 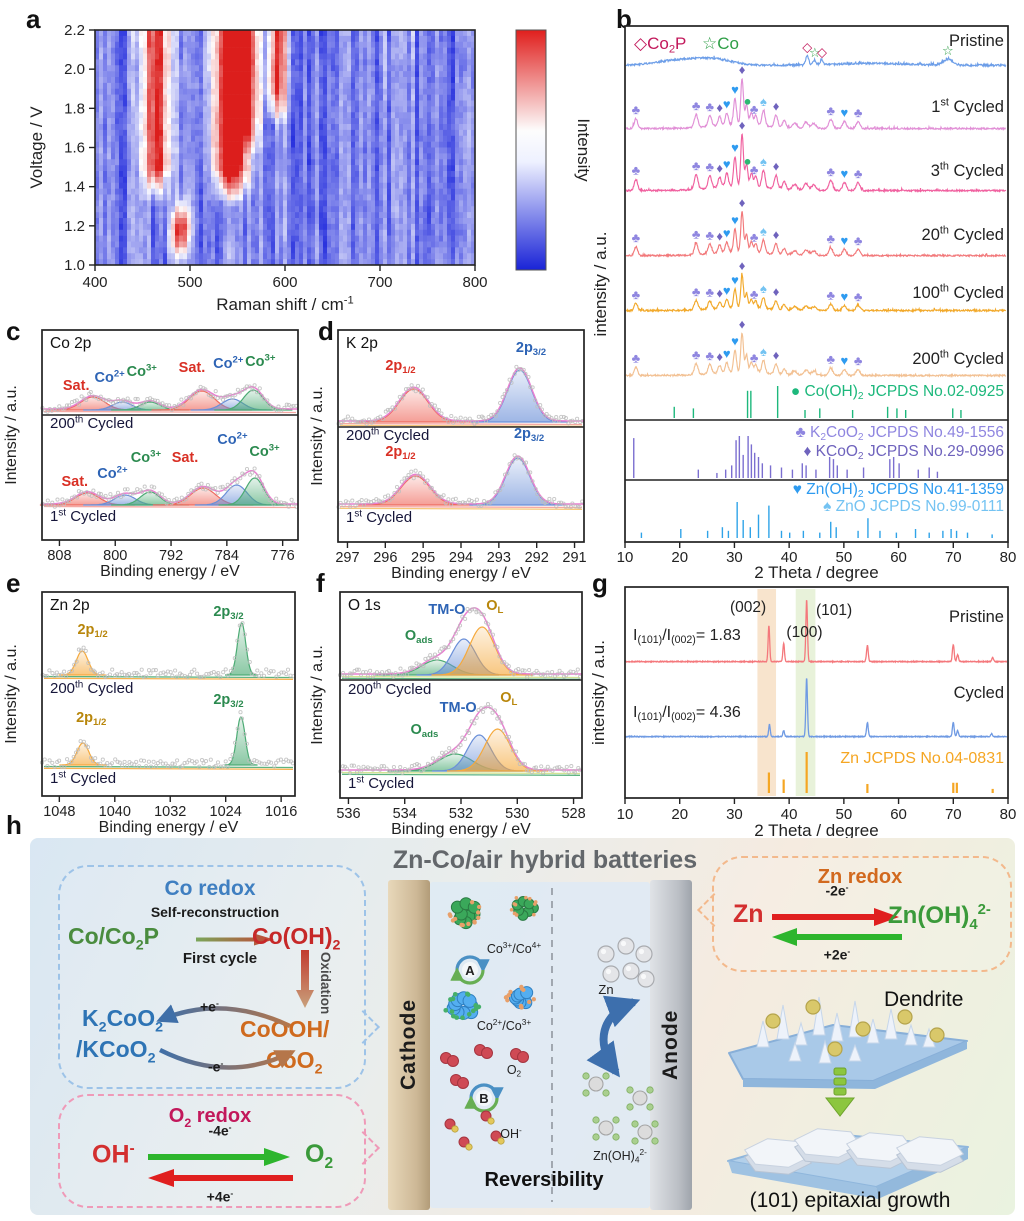 What do you see at coordinates (216, 1066) in the screenshot?
I see `minus-e-label: -e-` at bounding box center [216, 1066].